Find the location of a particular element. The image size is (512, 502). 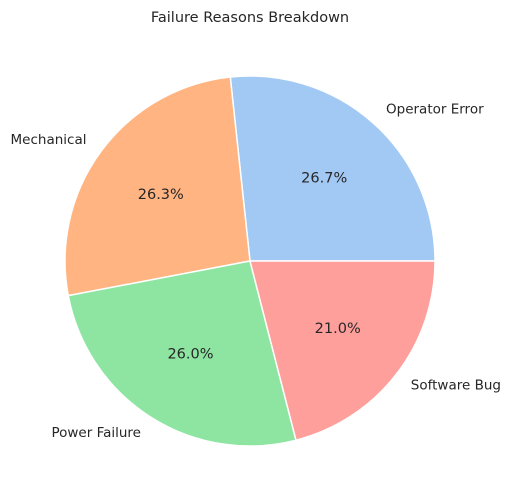

slice-percent-mechanical: 26.3% is located at coordinates (161, 195).